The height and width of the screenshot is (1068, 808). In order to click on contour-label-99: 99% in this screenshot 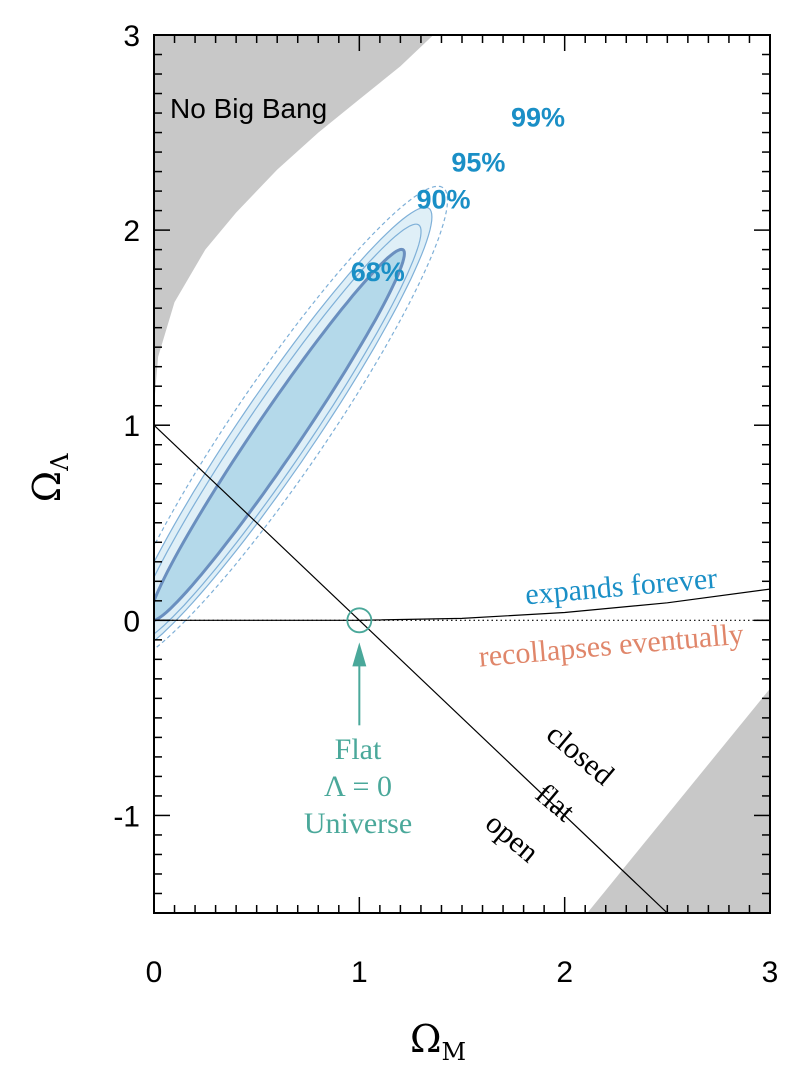, I will do `click(538, 118)`.